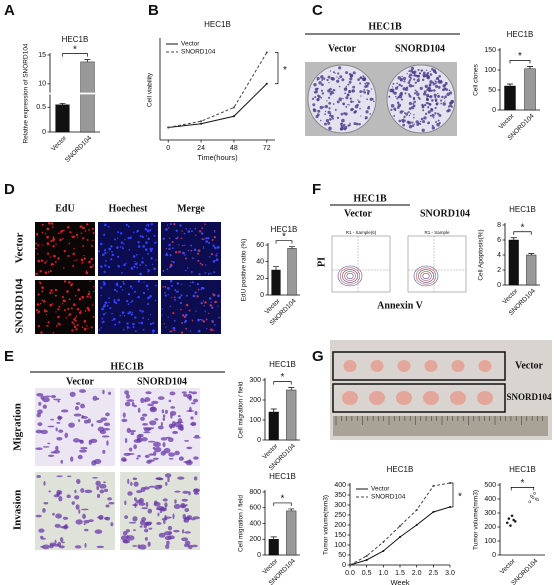  What do you see at coordinates (75, 511) in the screenshot?
I see `transwell` at bounding box center [75, 511].